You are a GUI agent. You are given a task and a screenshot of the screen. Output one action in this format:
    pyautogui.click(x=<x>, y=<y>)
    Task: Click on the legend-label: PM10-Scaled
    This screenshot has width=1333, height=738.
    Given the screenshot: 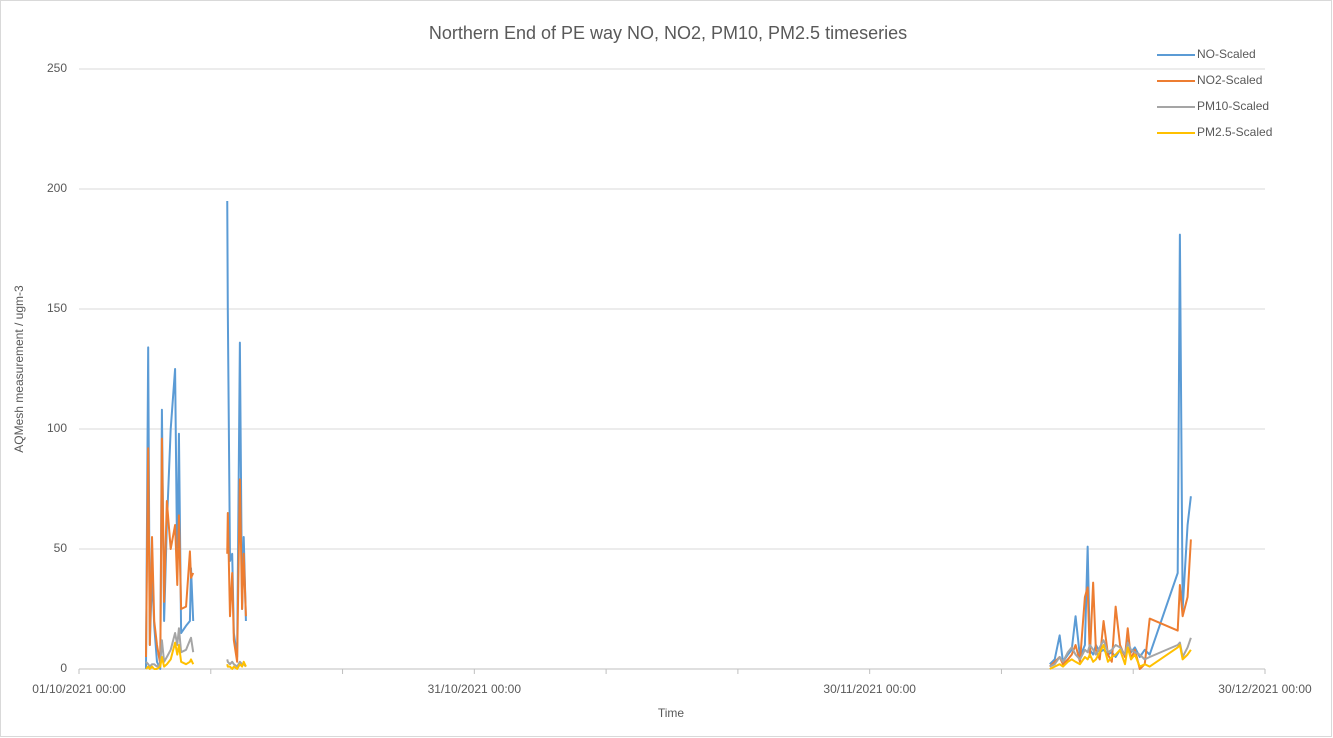 What is the action you would take?
    pyautogui.click(x=1233, y=106)
    